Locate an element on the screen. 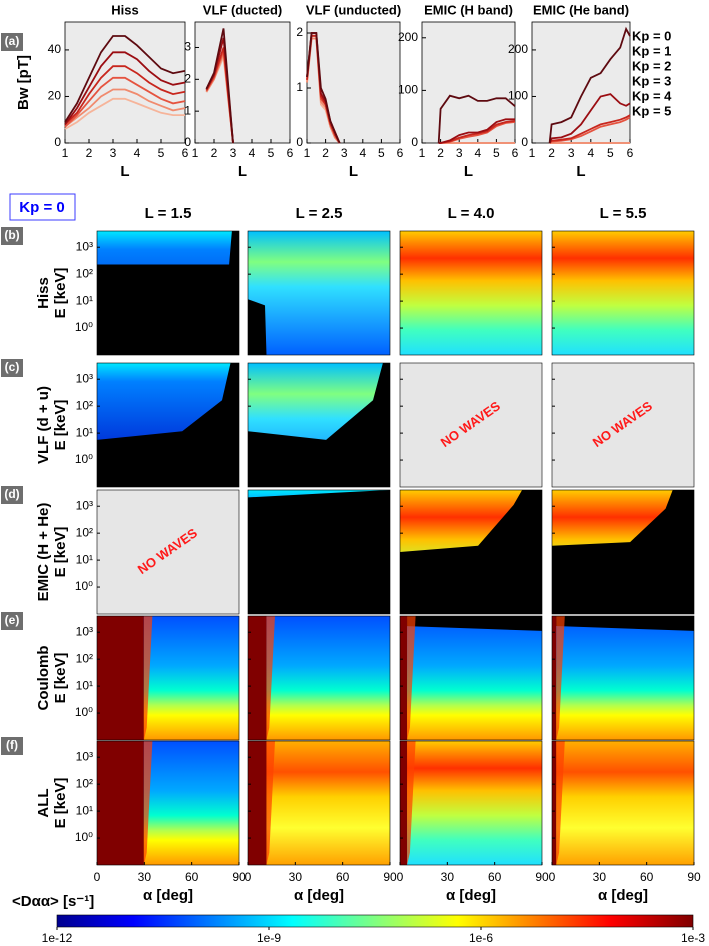 The width and height of the screenshot is (709, 946). x-tick-label: 60 is located at coordinates (647, 877).